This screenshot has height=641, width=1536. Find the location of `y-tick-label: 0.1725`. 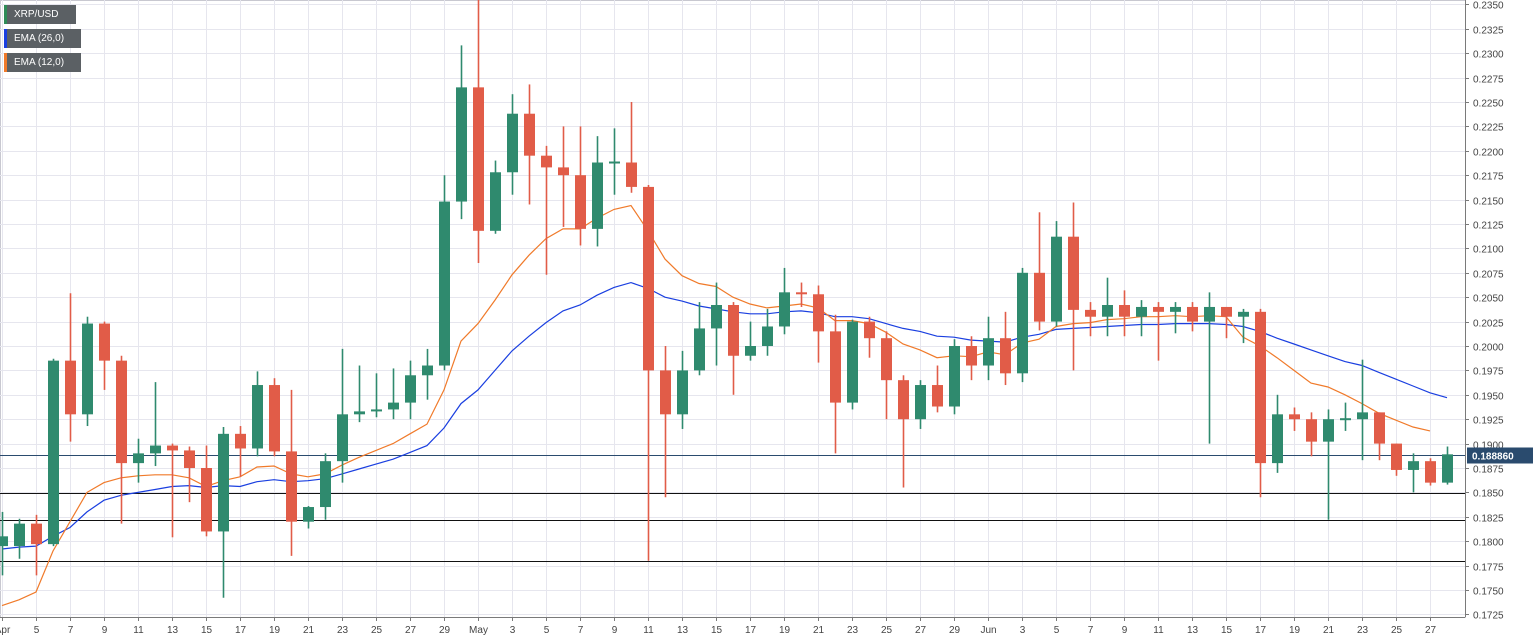

y-tick-label: 0.1725 is located at coordinates (1488, 616).